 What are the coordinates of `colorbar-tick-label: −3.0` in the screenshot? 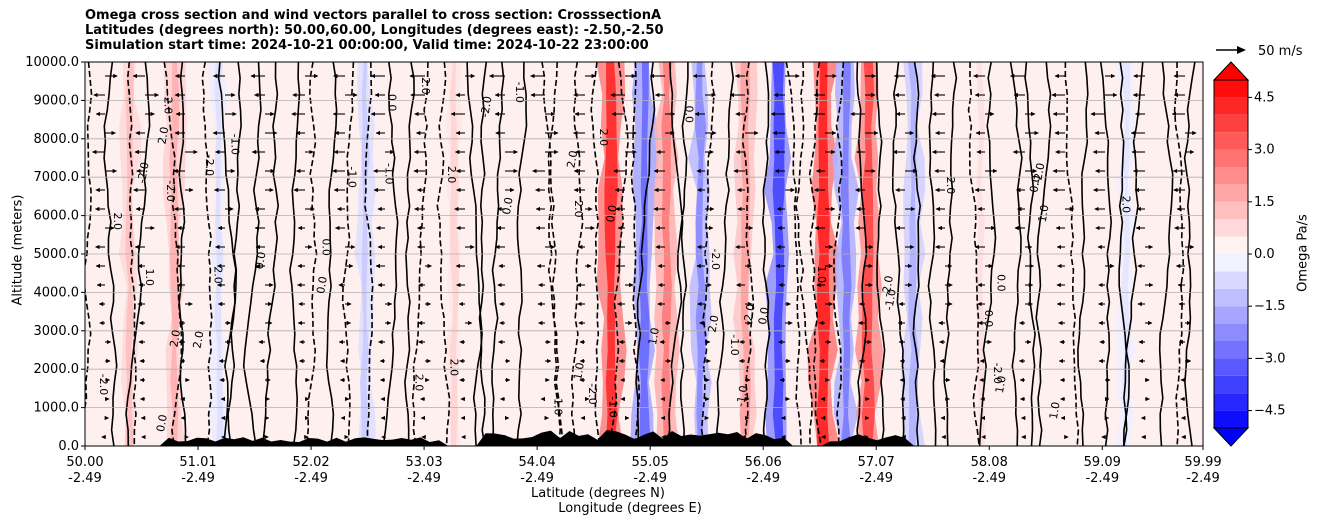 It's located at (1270, 358).